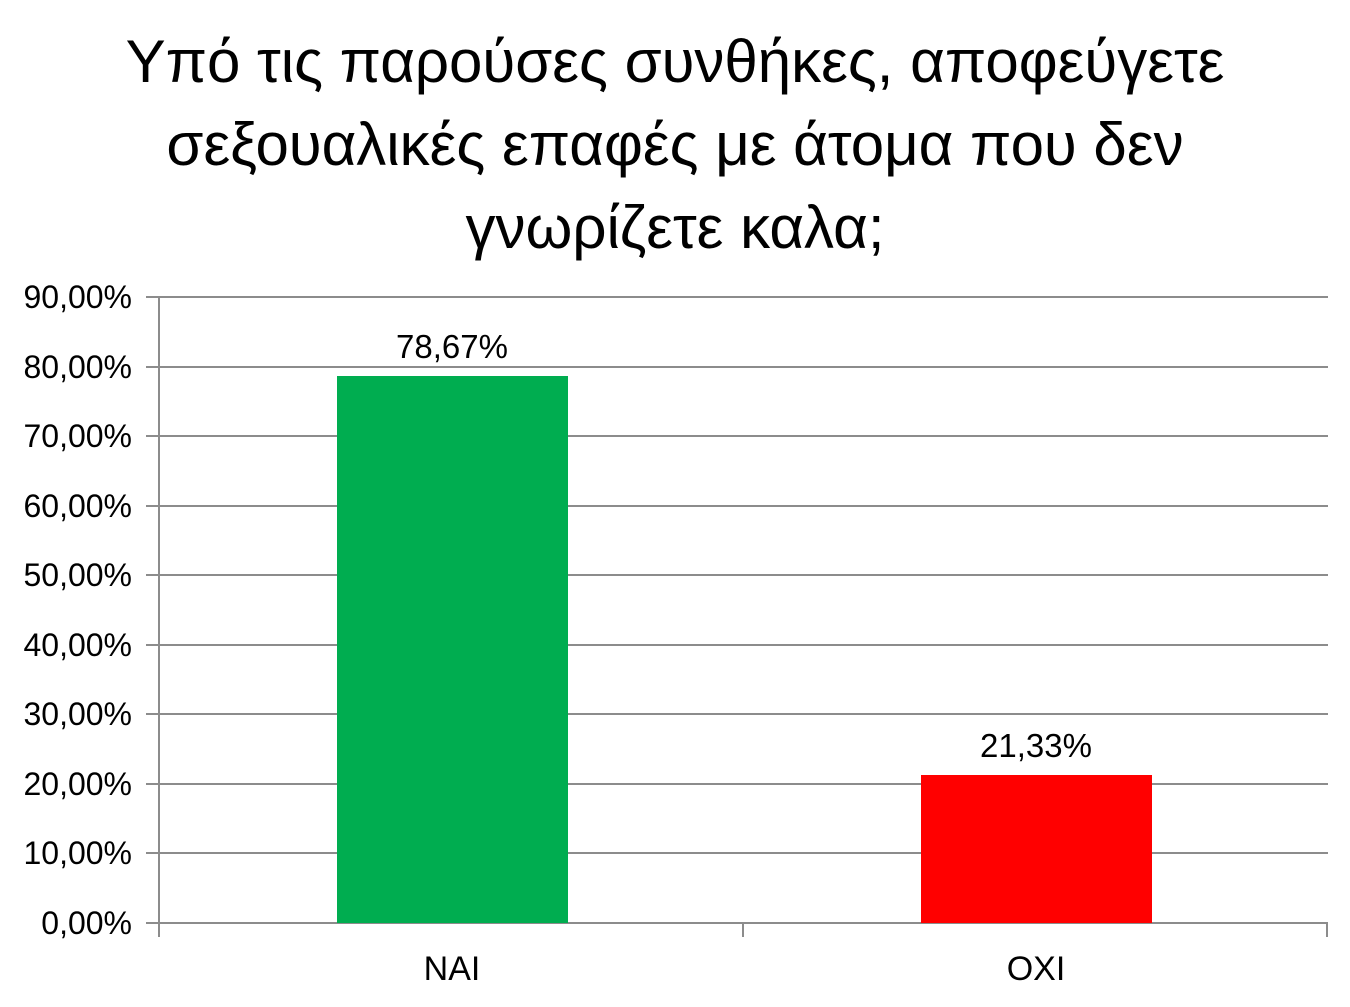 The height and width of the screenshot is (1007, 1350). I want to click on chart-title-line-2: σεξουαλικές επαφές με άτομα που δεν, so click(675, 144).